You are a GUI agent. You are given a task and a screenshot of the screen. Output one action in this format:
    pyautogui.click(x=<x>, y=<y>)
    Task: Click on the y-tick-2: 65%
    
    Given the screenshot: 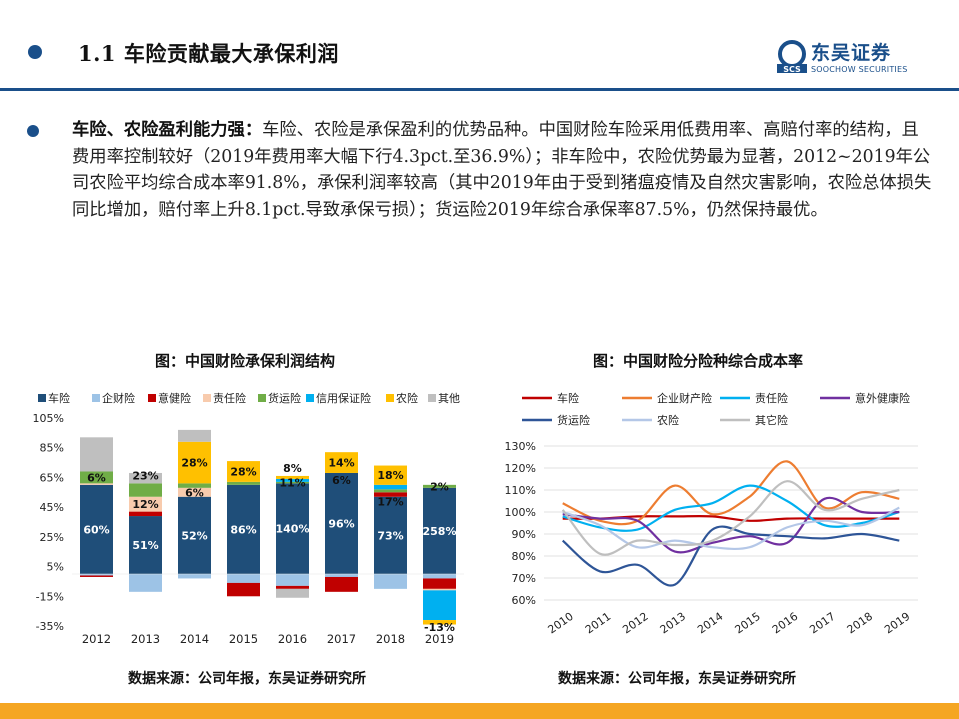 What is the action you would take?
    pyautogui.click(x=52, y=477)
    